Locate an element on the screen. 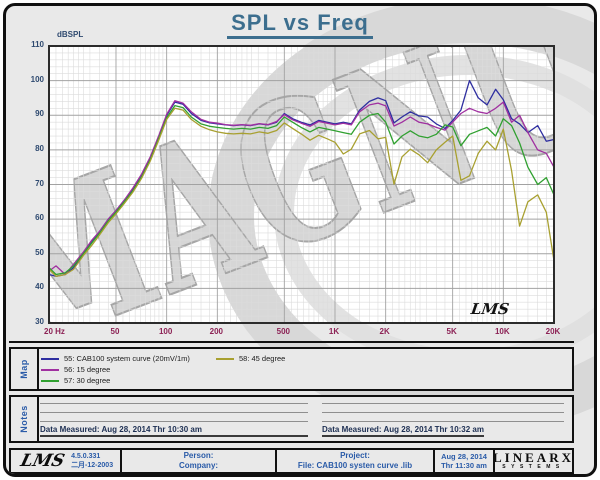 The image size is (600, 480). legend-label: 56: 15 degree is located at coordinates (87, 369).